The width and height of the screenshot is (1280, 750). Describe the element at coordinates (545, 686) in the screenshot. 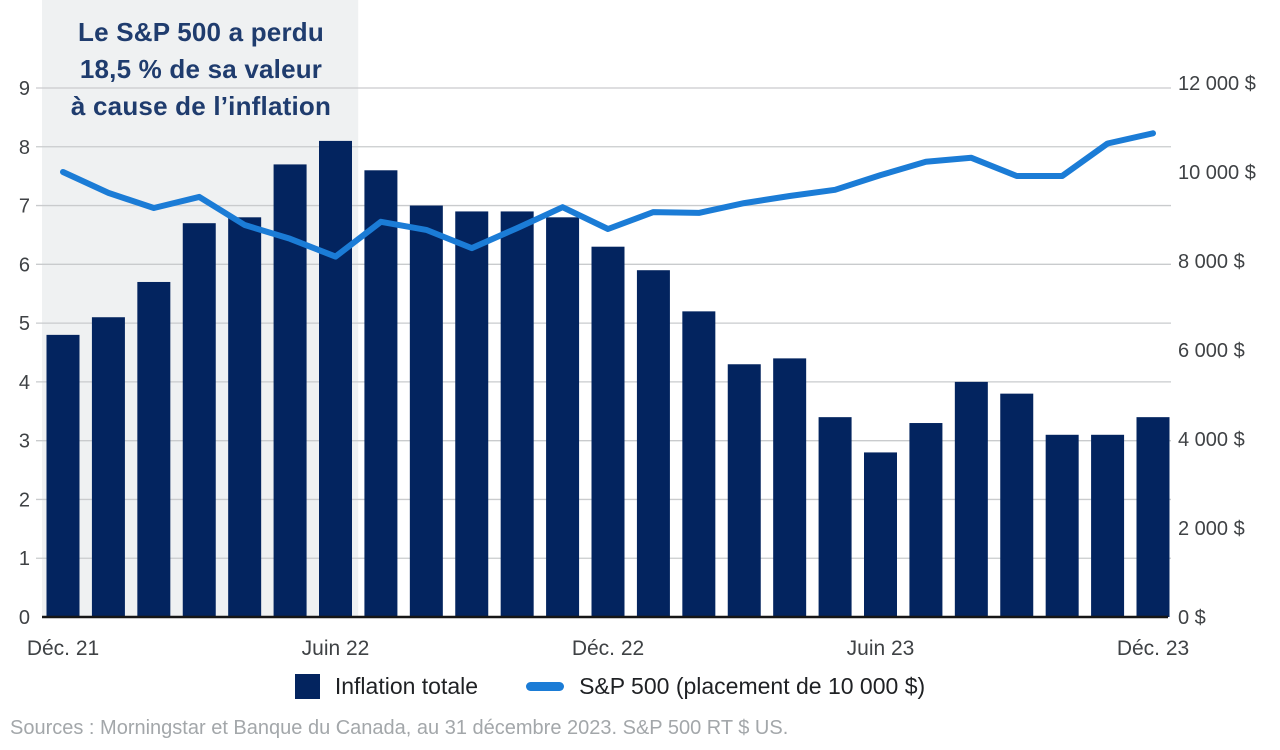

I see `sp500-swatch-icon` at that location.